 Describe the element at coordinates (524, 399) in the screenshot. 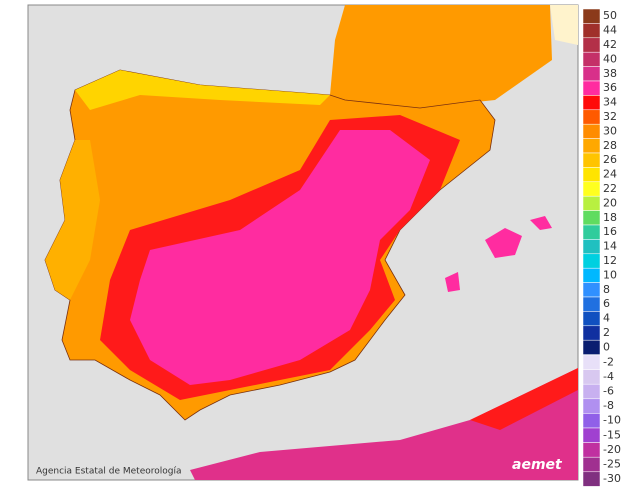

I see `africa-coast` at that location.